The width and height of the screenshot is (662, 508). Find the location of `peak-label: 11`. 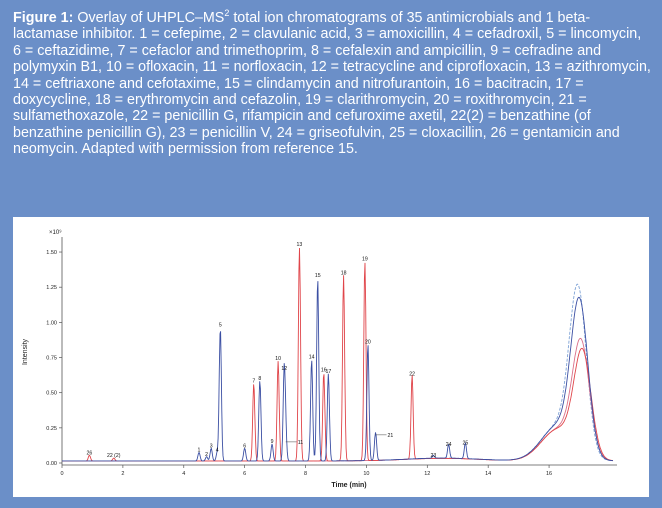

peak-label: 11 is located at coordinates (300, 443).